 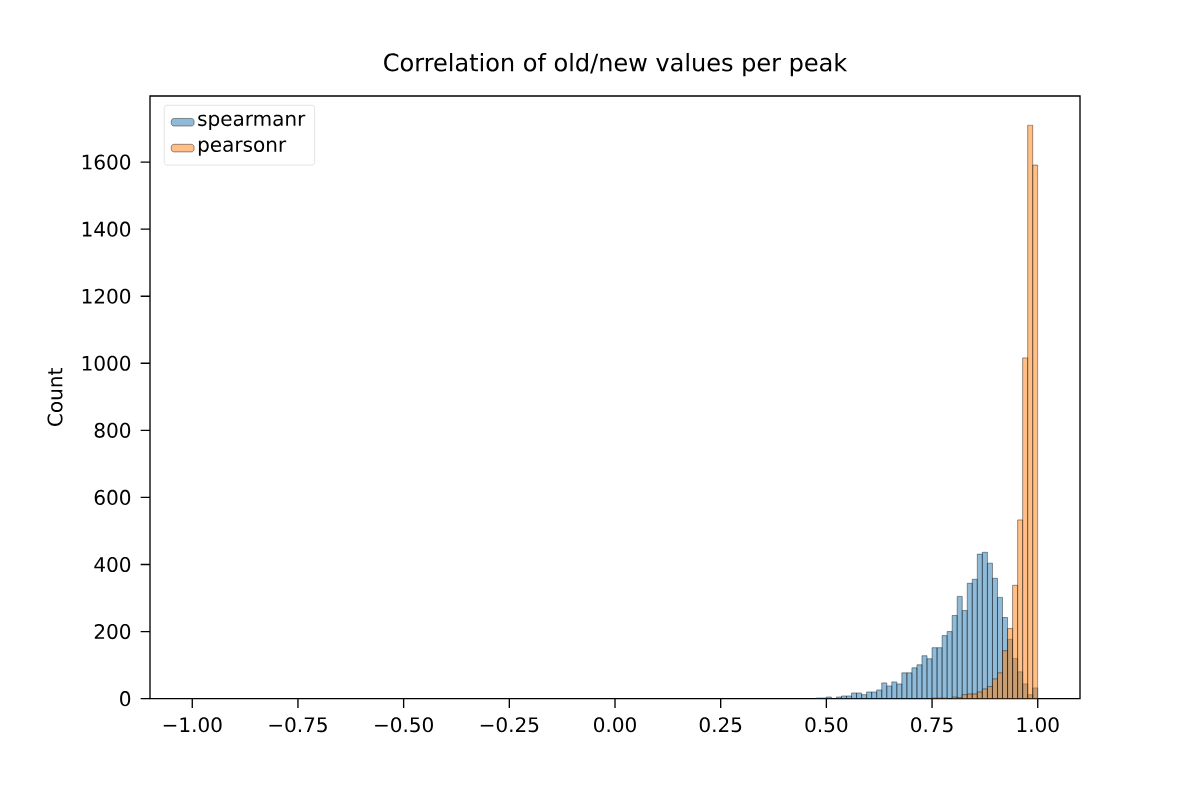 I want to click on x-tick-label: 1.00, so click(x=1038, y=725).